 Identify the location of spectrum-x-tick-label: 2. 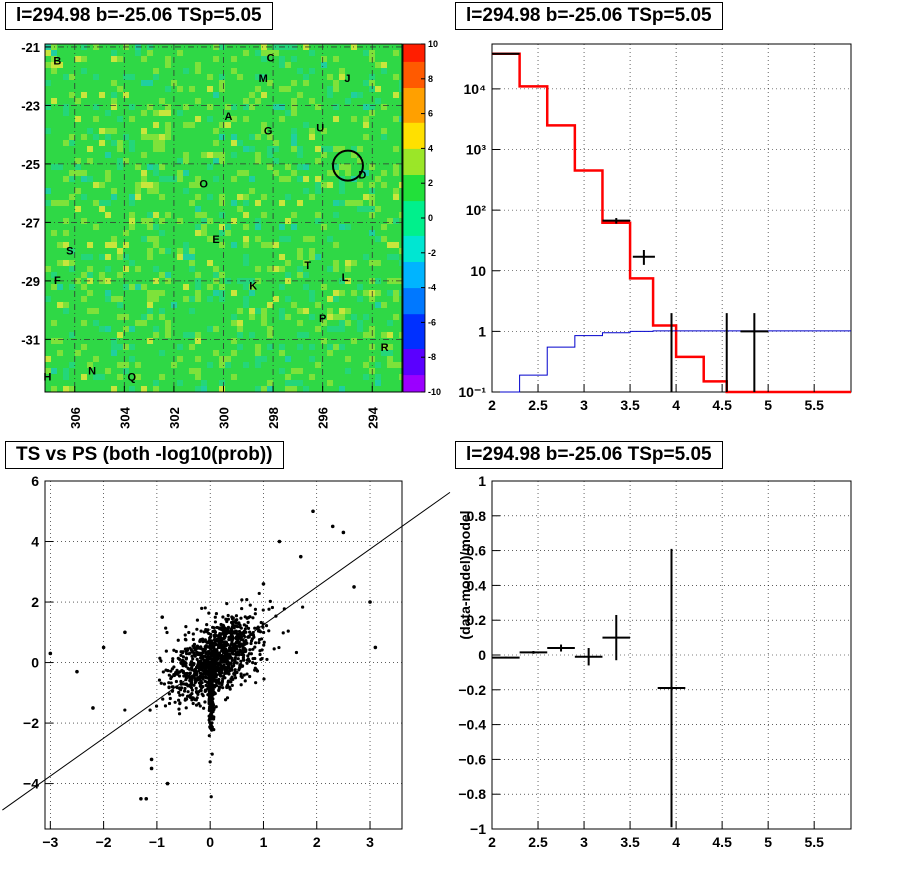
(492, 405).